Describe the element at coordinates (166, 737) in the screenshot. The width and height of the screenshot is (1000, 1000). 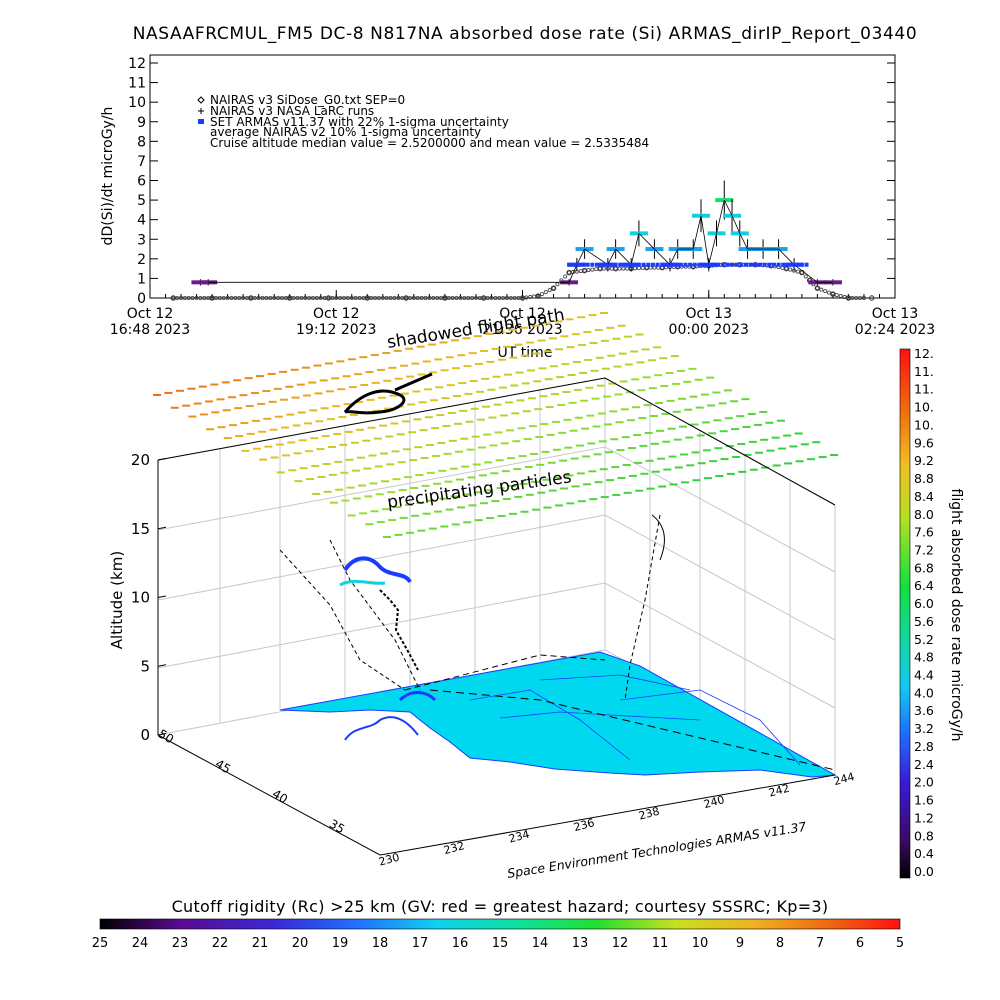
I see `latitude-tick-label: 50` at that location.